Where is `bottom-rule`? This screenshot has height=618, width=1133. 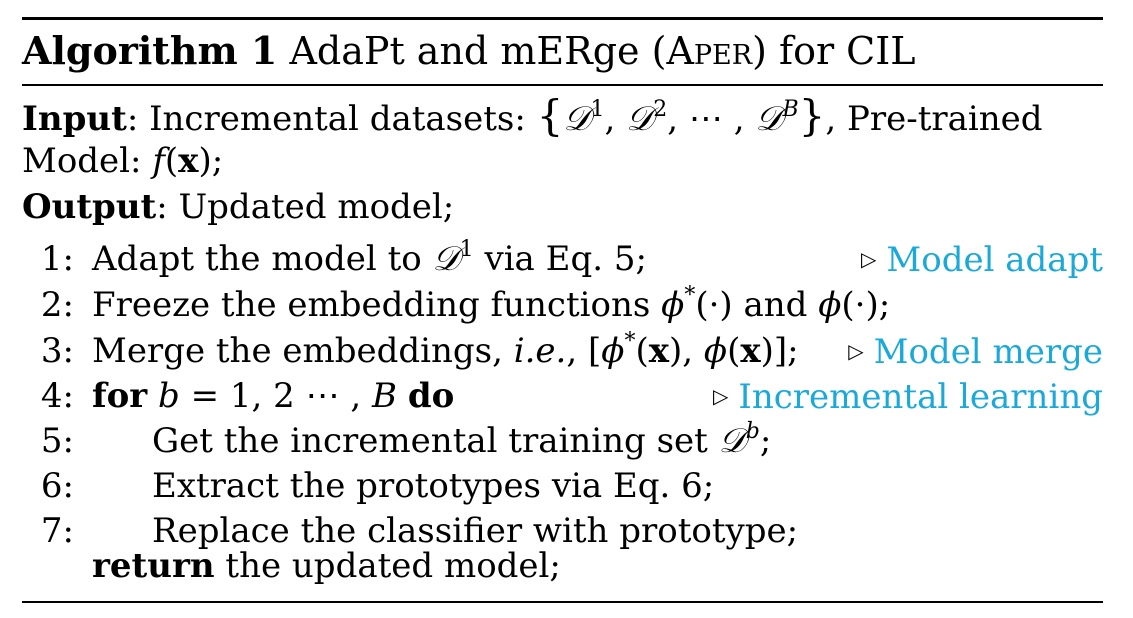 bottom-rule is located at coordinates (562, 602).